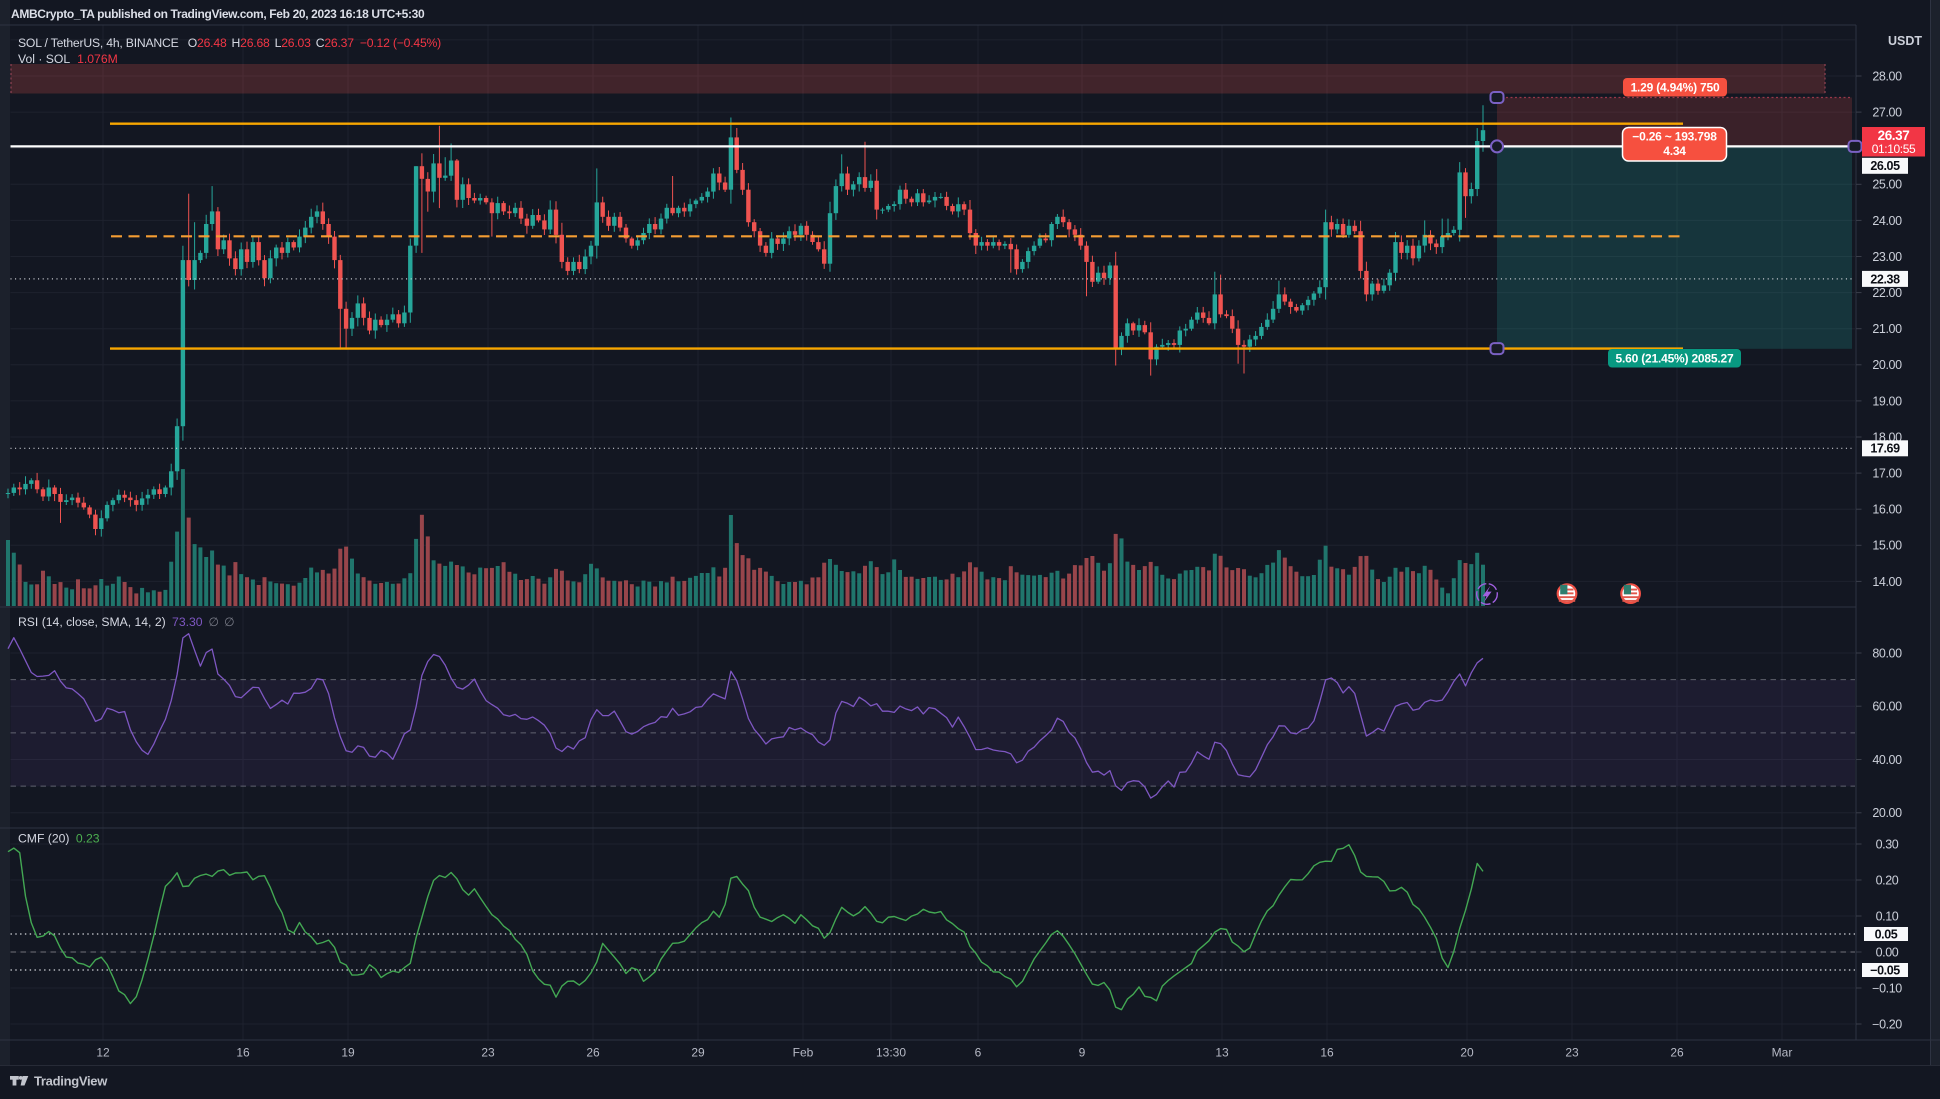 Image resolution: width=1940 pixels, height=1099 pixels. Describe the element at coordinates (1886, 934) in the screenshot. I see `svg-text: 0.05` at that location.